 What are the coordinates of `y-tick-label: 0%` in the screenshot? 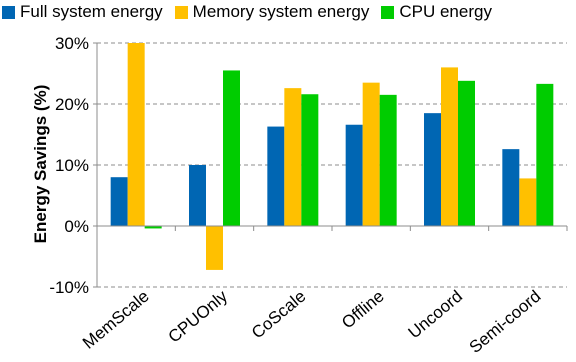 It's located at (76, 226).